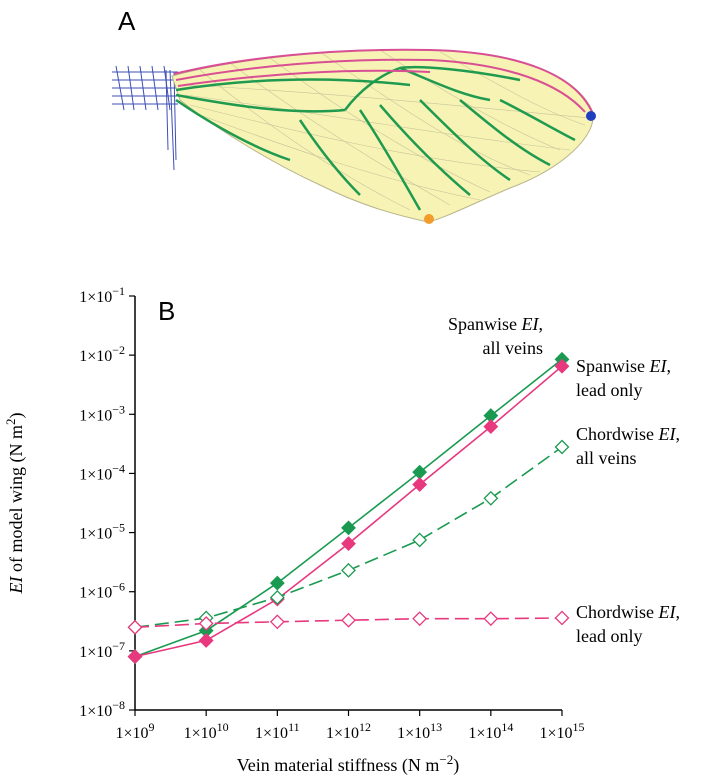  What do you see at coordinates (348, 764) in the screenshot?
I see `x-axis-label: Vein material stiffness (N m−2)` at bounding box center [348, 764].